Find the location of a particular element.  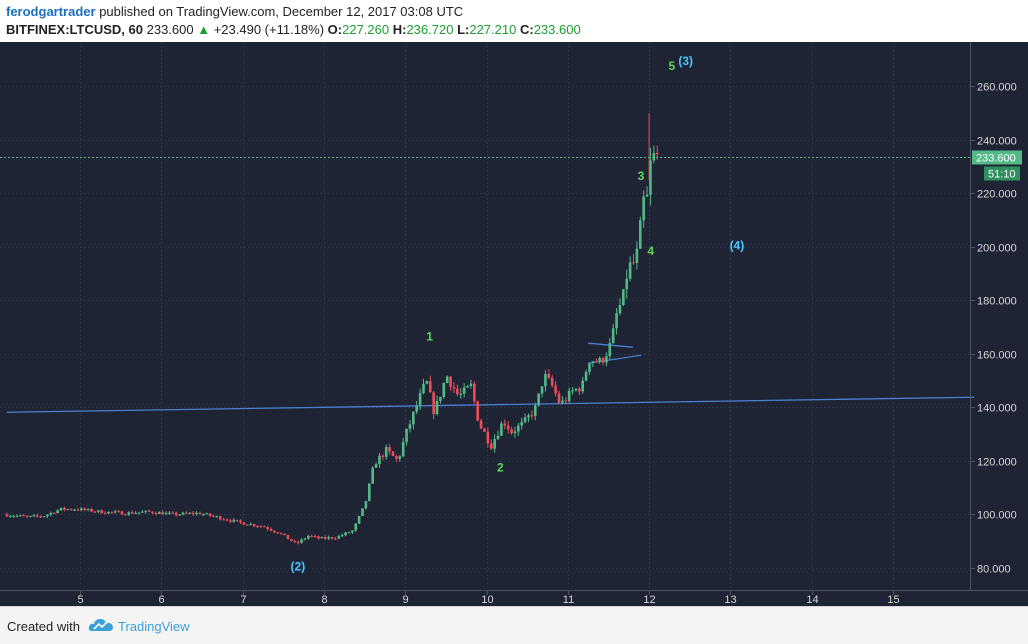

tradingview-cloud-icon is located at coordinates (101, 625).